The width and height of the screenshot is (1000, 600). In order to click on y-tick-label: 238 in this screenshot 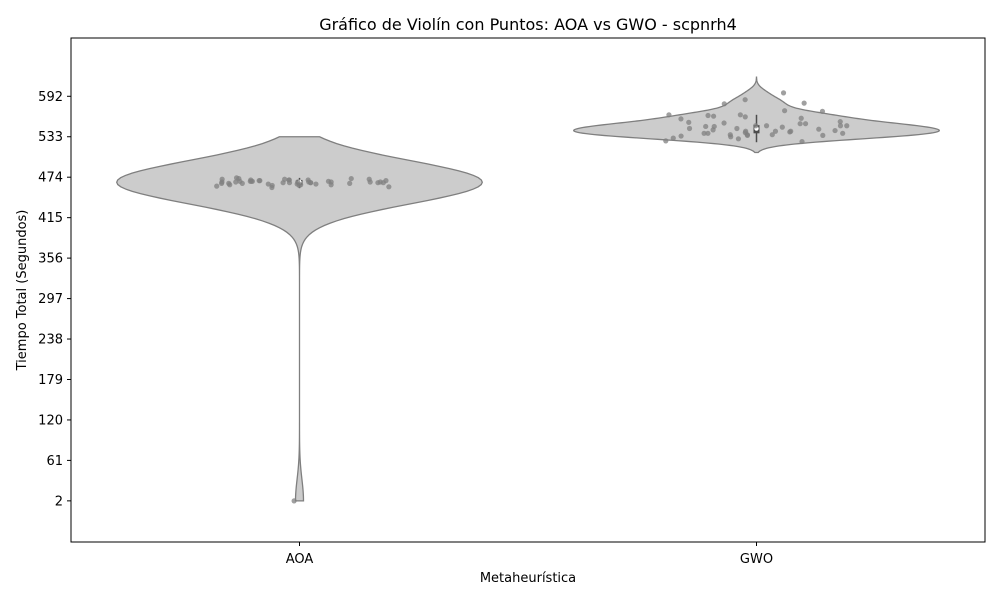, I will do `click(50, 340)`.